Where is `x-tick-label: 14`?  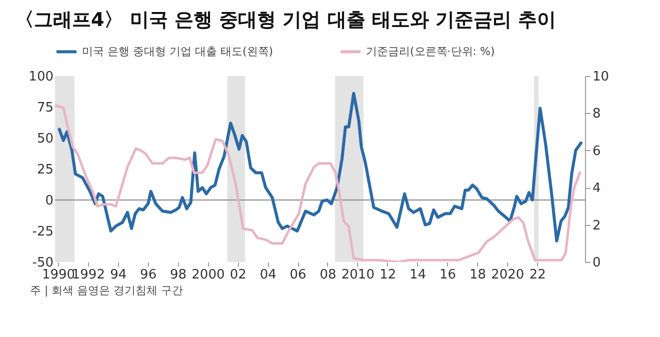
x-tick-label: 14 is located at coordinates (418, 275).